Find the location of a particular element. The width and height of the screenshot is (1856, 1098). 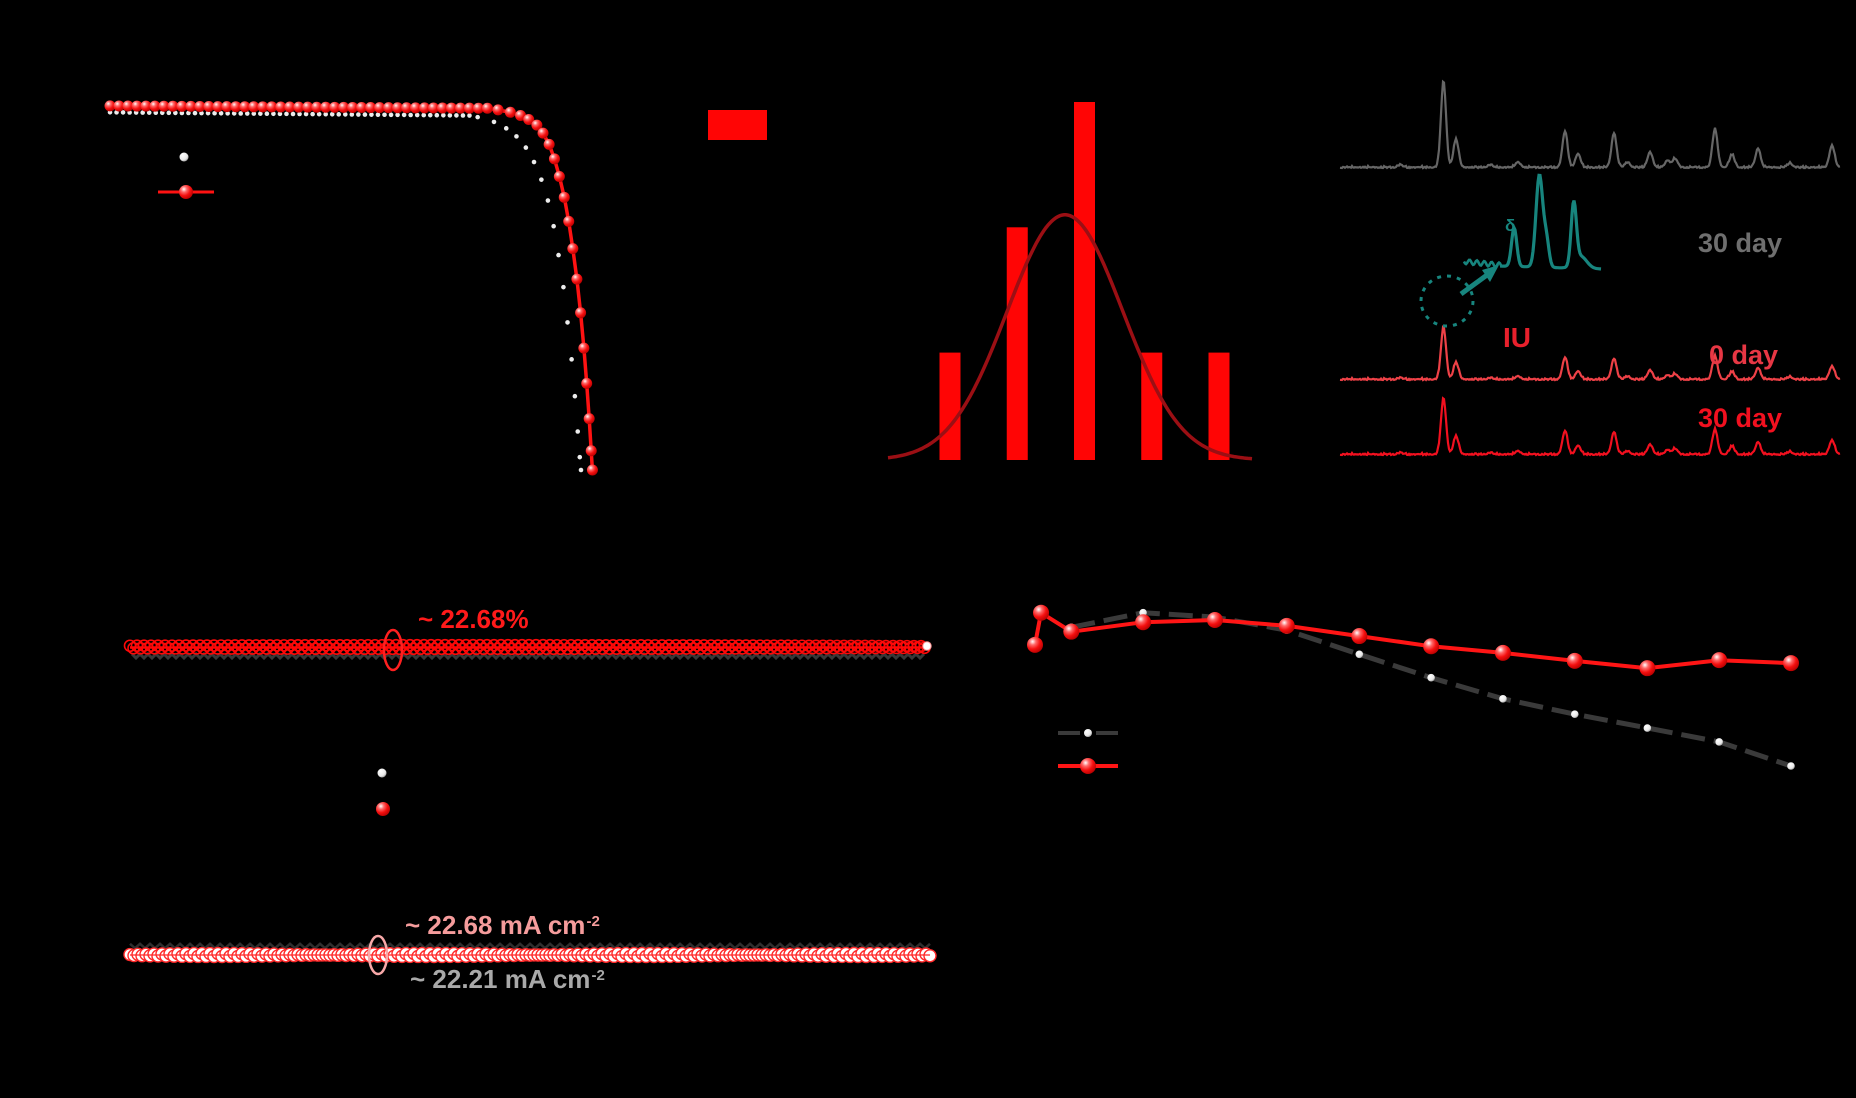

jv-chart is located at coordinates (351, 288).